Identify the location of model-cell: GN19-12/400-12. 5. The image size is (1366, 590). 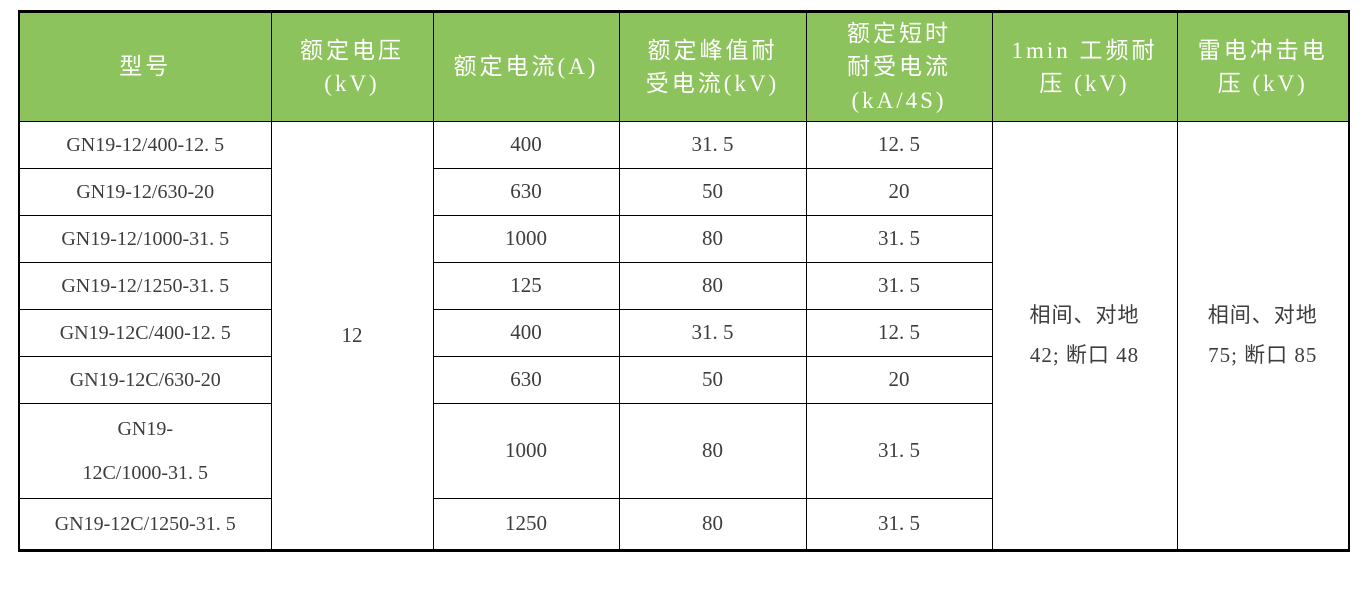
(145, 145).